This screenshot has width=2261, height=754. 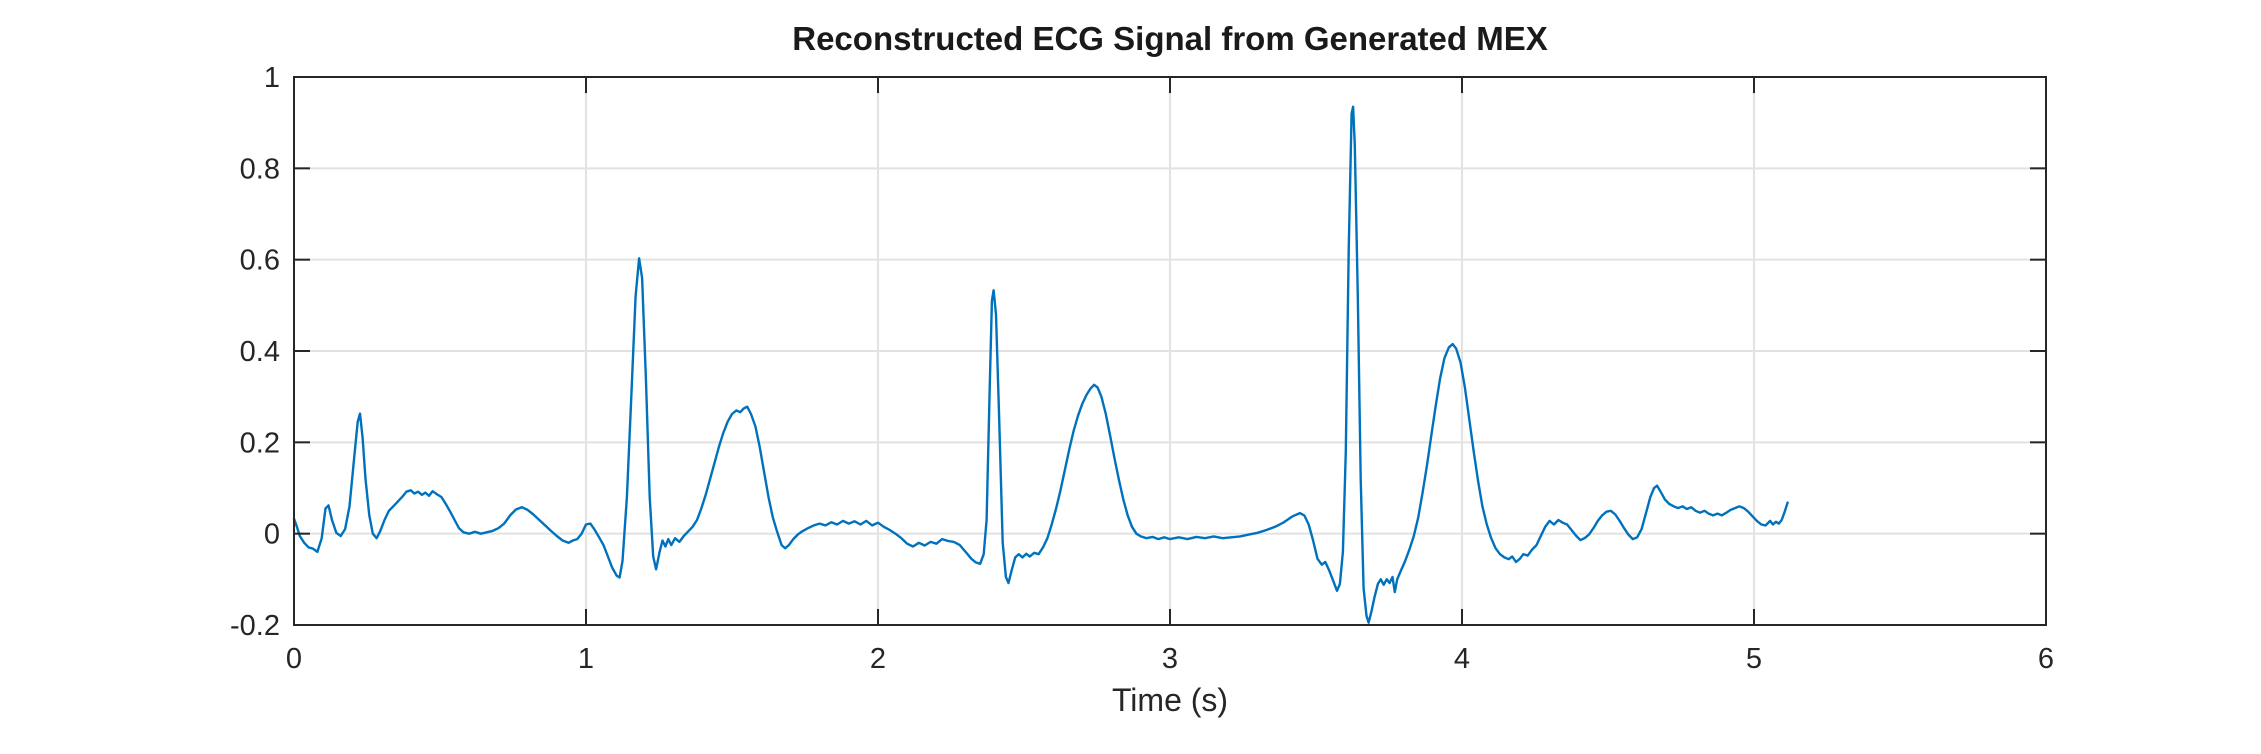 What do you see at coordinates (255, 626) in the screenshot?
I see `y-tick-label: -0.2` at bounding box center [255, 626].